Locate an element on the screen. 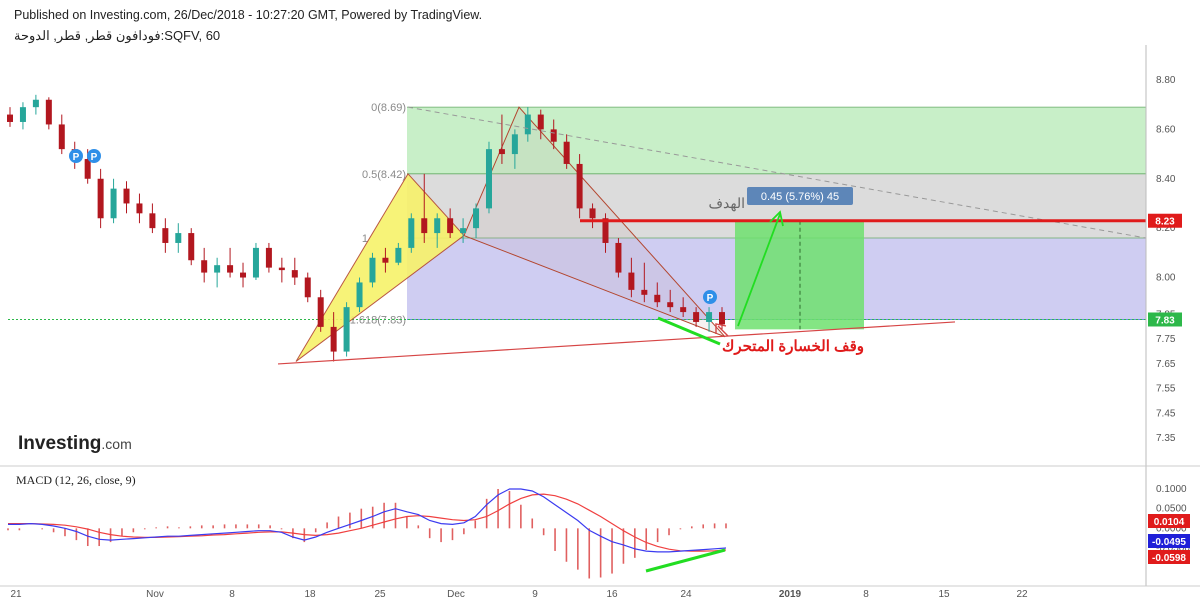 The width and height of the screenshot is (1200, 604). macd-tick-label: 0.1000 is located at coordinates (1171, 489).